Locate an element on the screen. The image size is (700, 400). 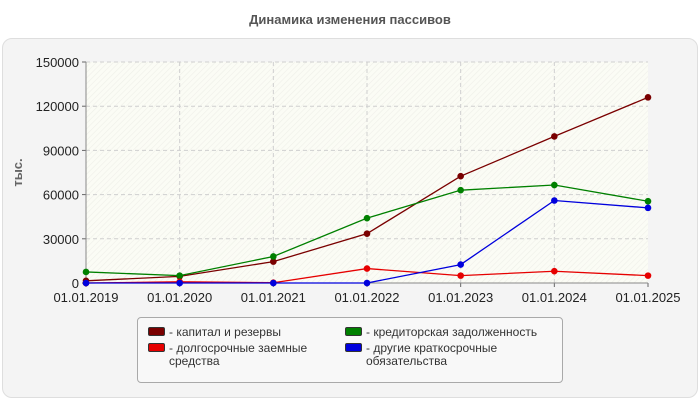
y-axis-label: тыс. is located at coordinates (17, 172).